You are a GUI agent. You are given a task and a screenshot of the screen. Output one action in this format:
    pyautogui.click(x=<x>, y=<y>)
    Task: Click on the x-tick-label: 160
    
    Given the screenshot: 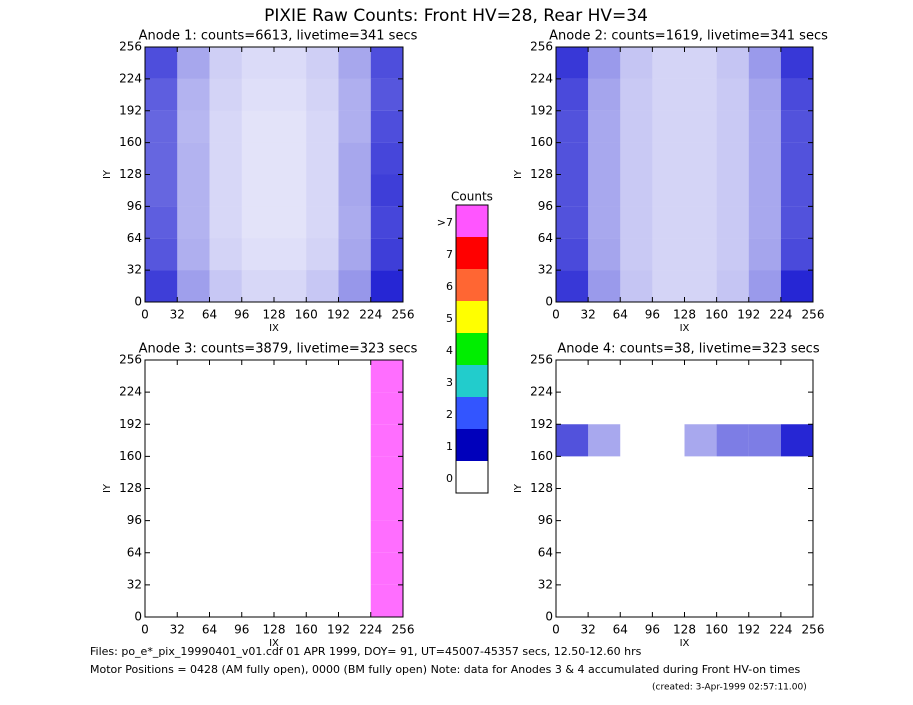 What is the action you would take?
    pyautogui.click(x=716, y=630)
    